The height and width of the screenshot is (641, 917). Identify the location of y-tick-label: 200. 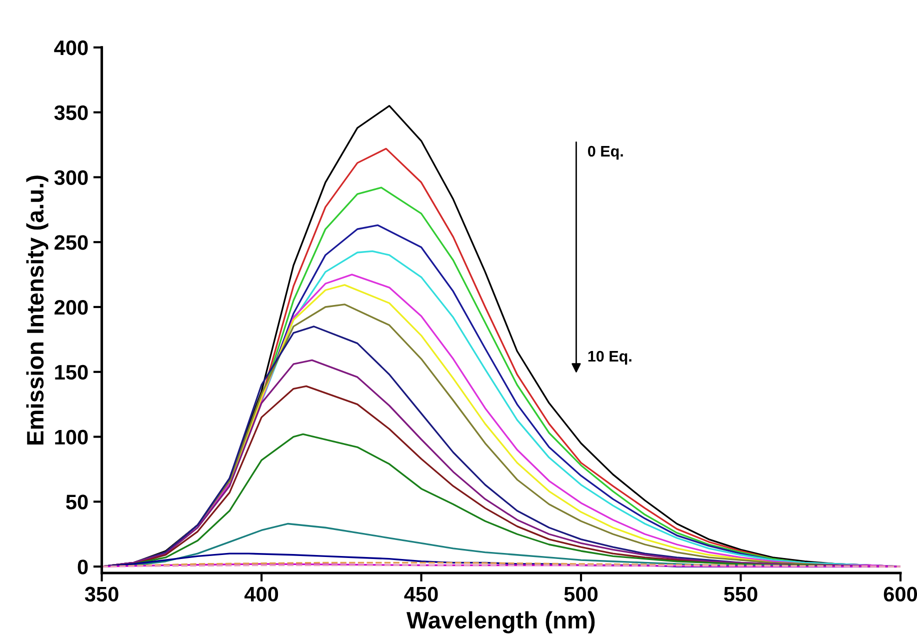
(71, 307).